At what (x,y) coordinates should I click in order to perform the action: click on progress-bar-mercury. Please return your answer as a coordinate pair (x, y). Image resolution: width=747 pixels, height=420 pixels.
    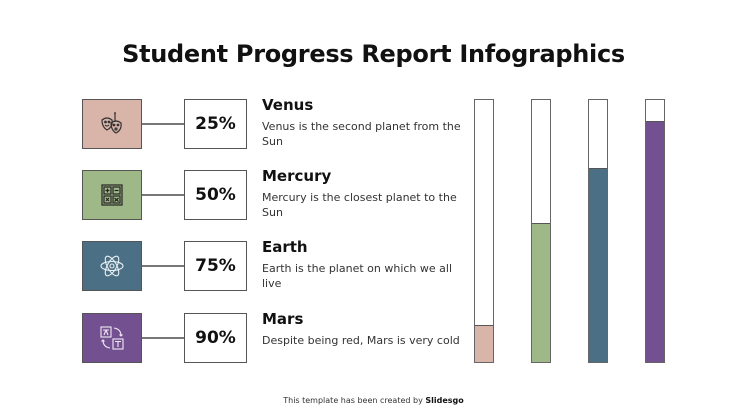
    Looking at the image, I should click on (541, 231).